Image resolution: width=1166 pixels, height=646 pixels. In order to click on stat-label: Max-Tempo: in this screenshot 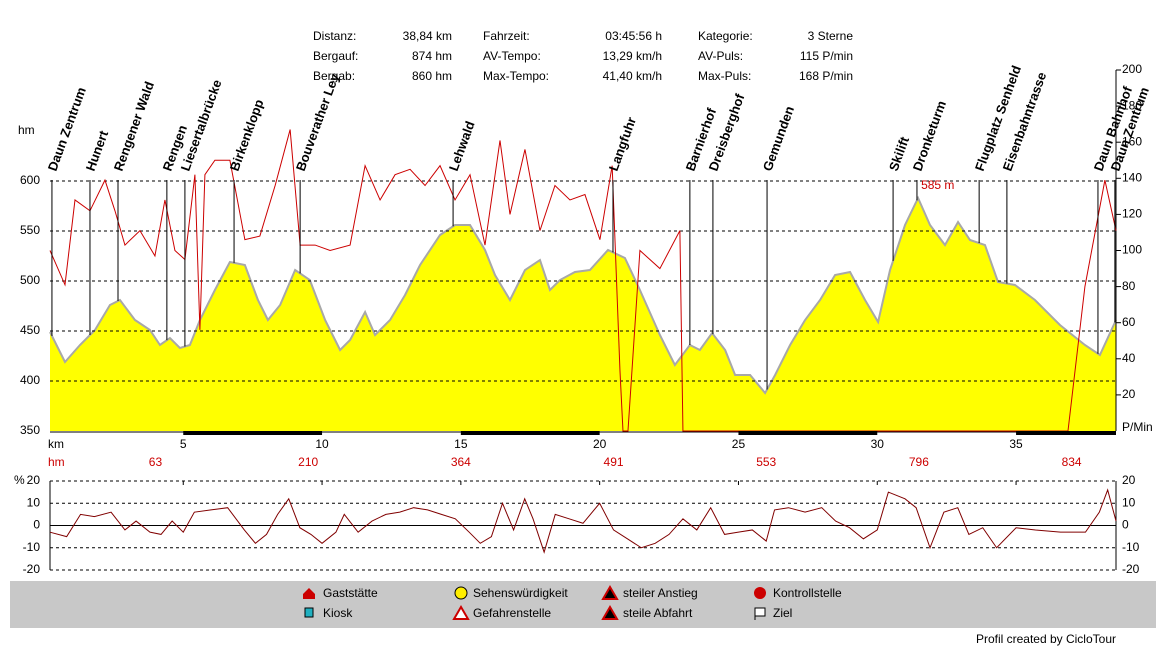, I will do `click(516, 76)`.